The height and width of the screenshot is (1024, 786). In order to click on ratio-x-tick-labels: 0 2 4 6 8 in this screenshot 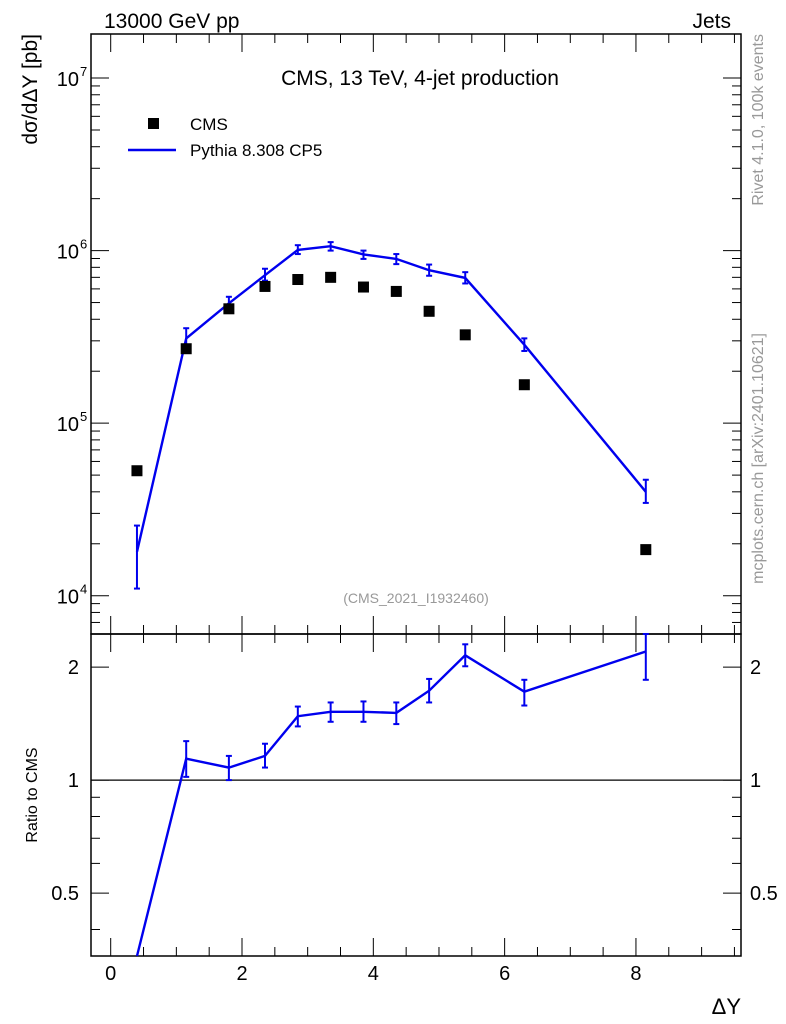, I will do `click(373, 974)`.